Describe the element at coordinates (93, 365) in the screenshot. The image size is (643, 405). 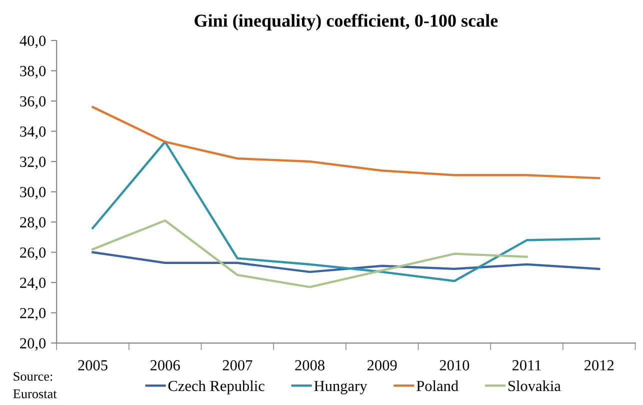
I see `x-tick-label: 2005` at that location.